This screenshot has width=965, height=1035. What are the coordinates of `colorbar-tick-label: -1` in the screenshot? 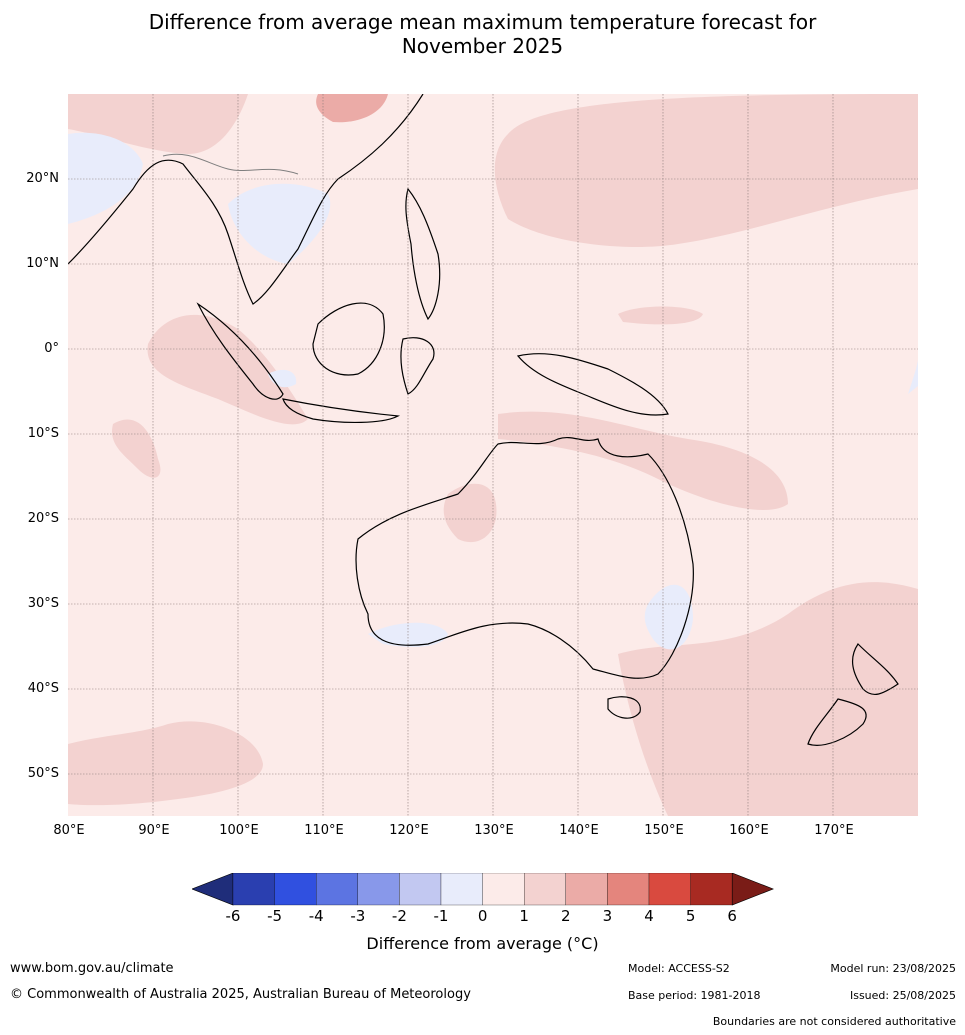 It's located at (441, 916).